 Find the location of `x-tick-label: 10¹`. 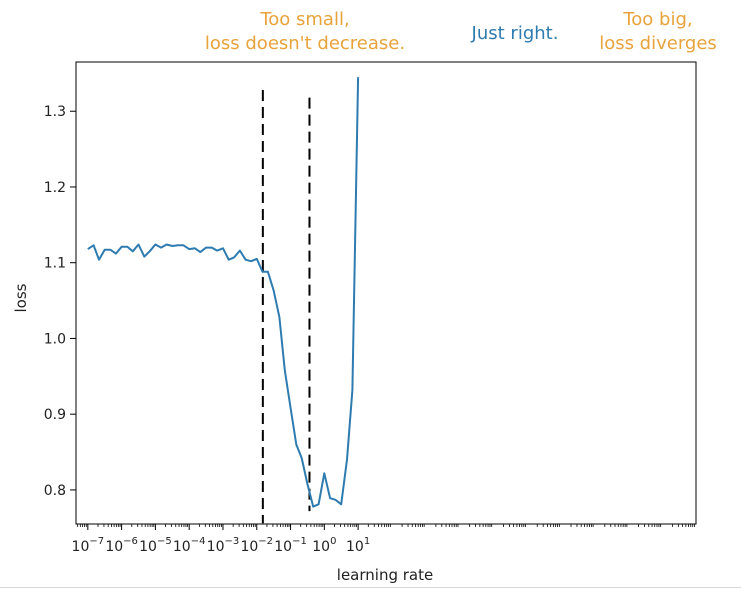

x-tick-label: 10¹ is located at coordinates (358, 545).